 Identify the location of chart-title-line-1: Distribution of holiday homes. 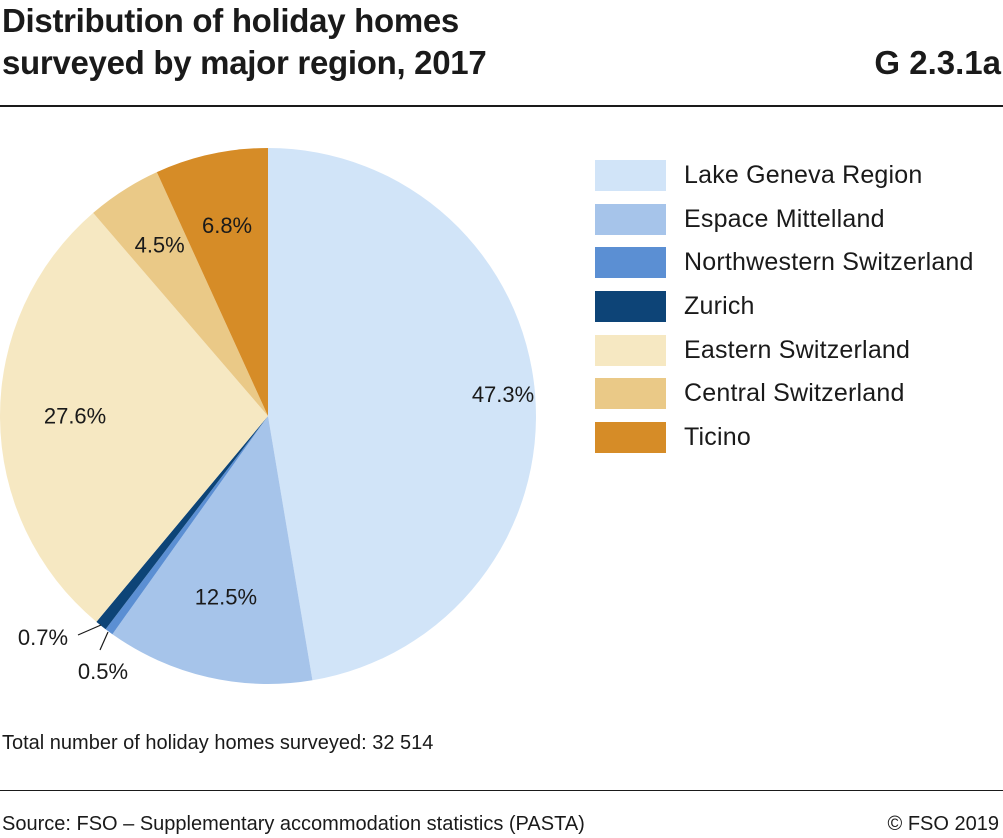
(230, 20).